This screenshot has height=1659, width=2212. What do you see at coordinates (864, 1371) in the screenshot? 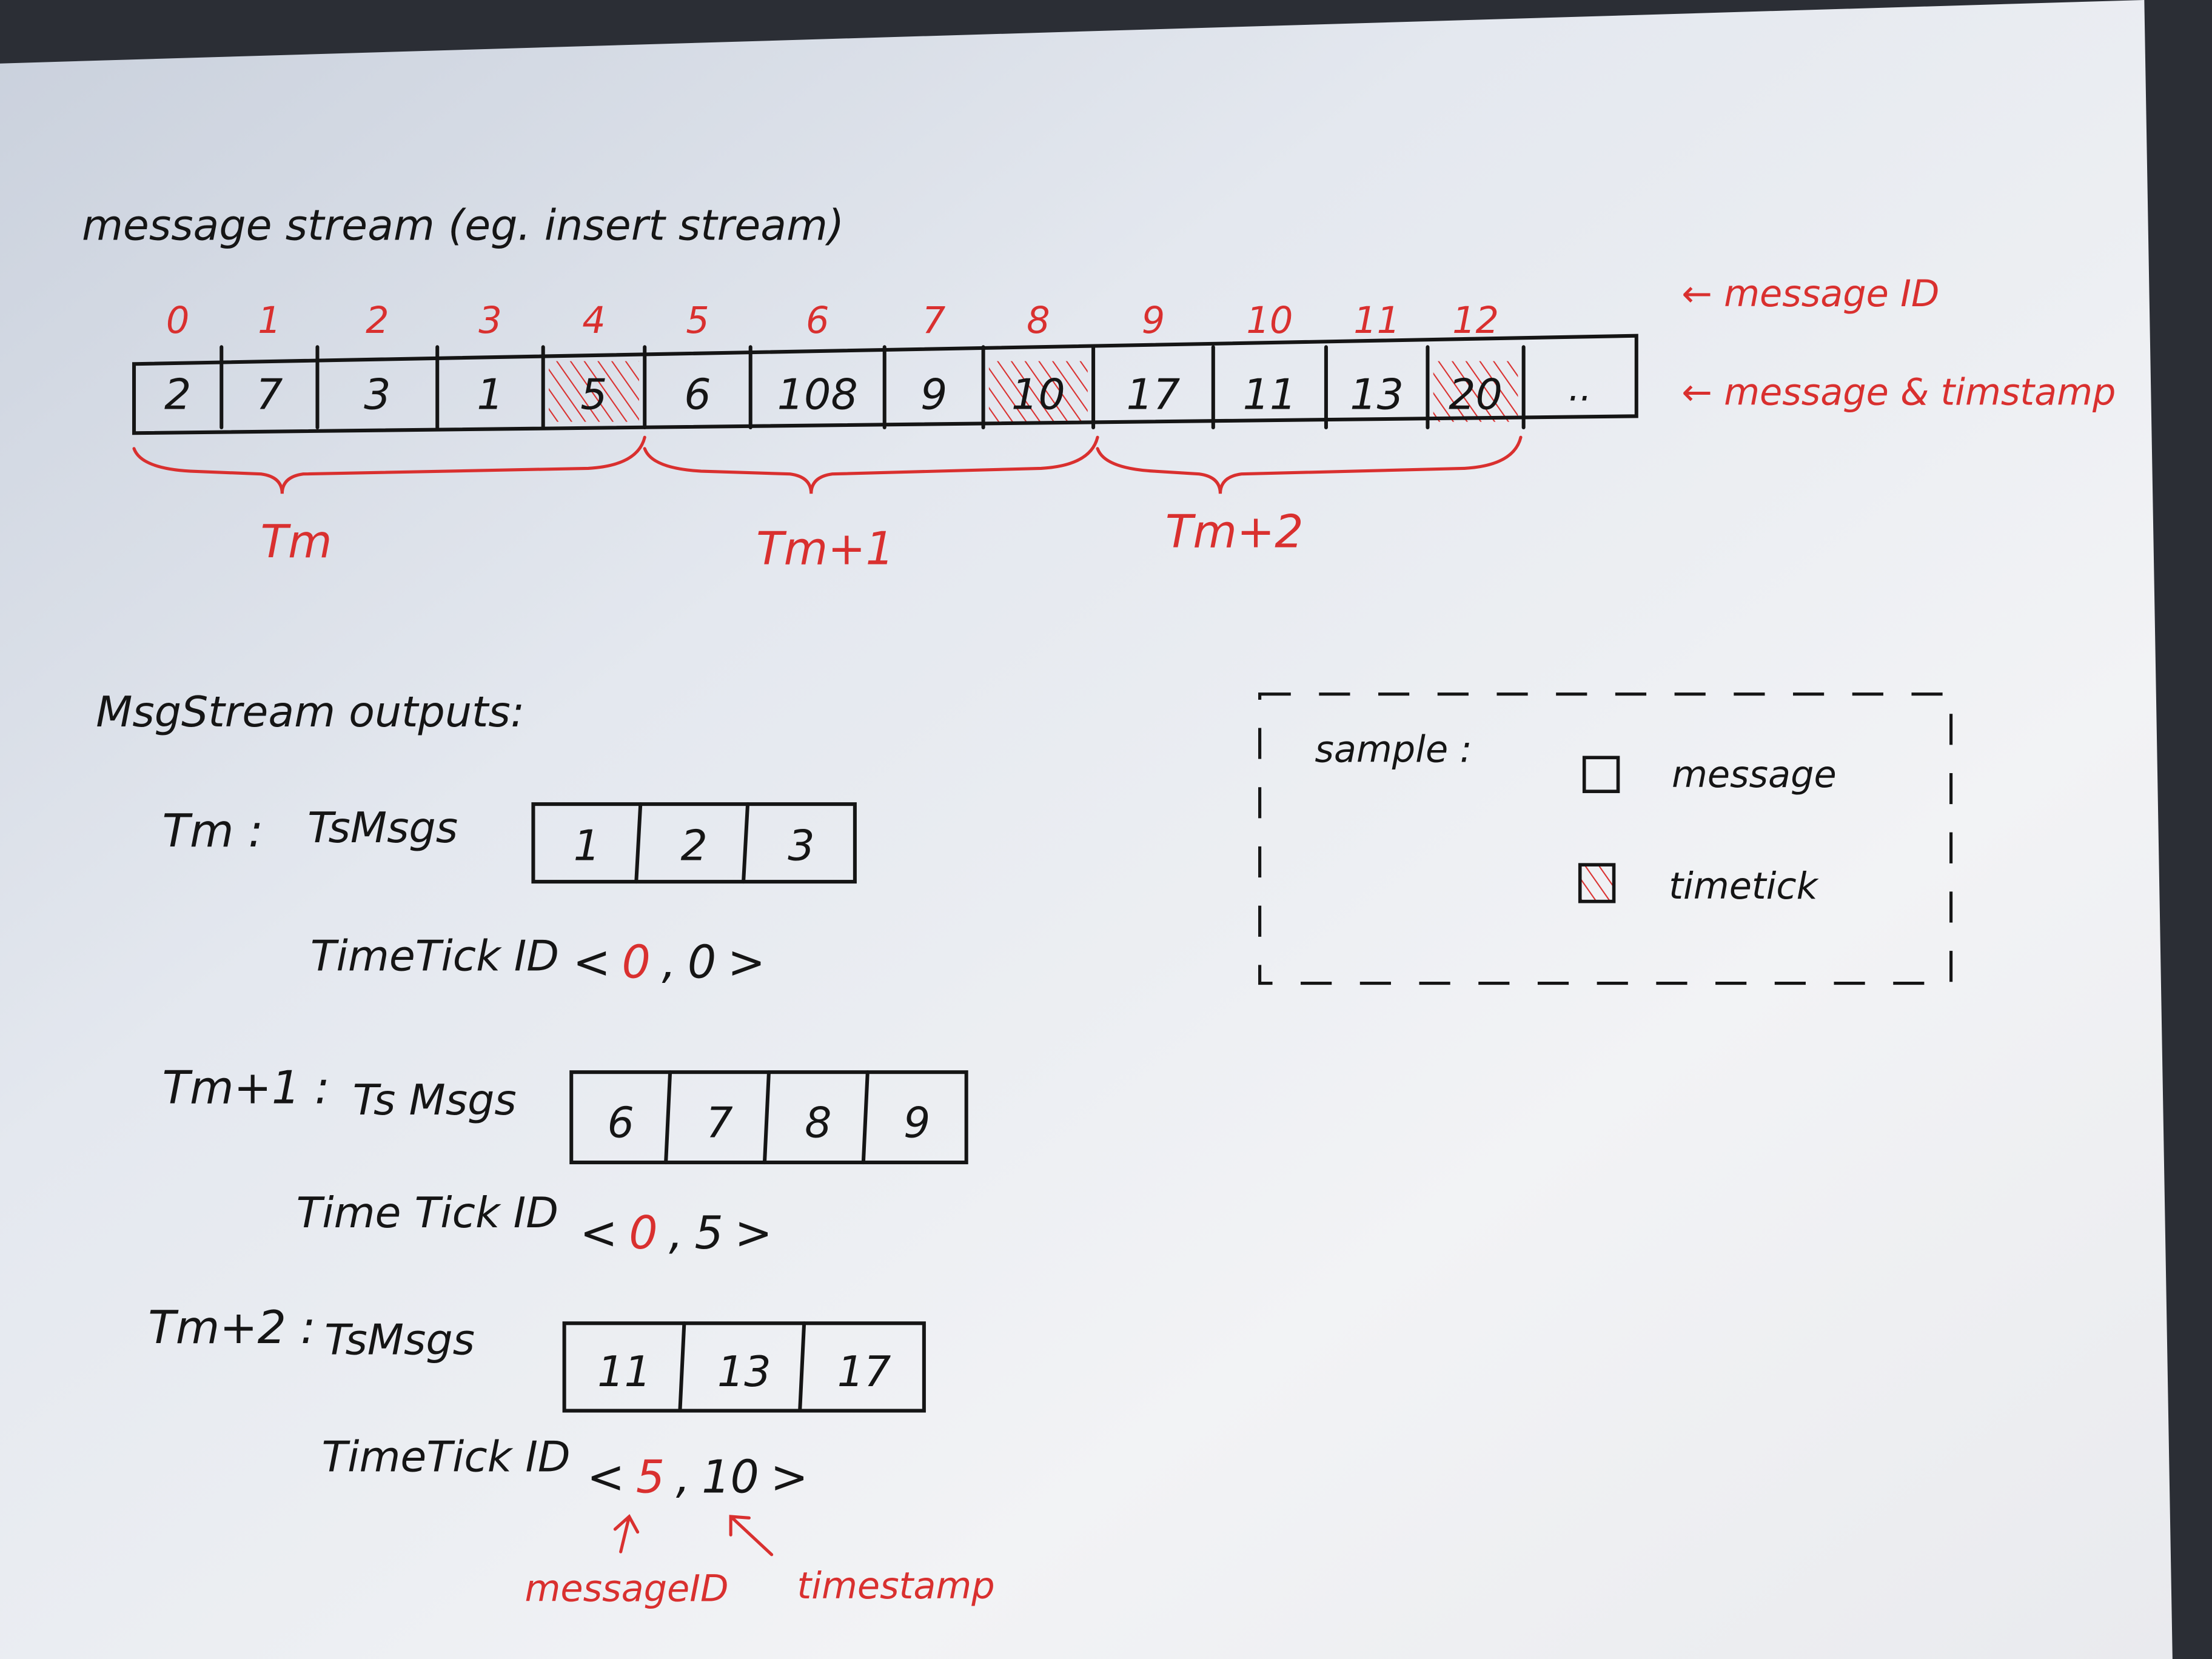
I see `tsmsg-value: 17` at bounding box center [864, 1371].